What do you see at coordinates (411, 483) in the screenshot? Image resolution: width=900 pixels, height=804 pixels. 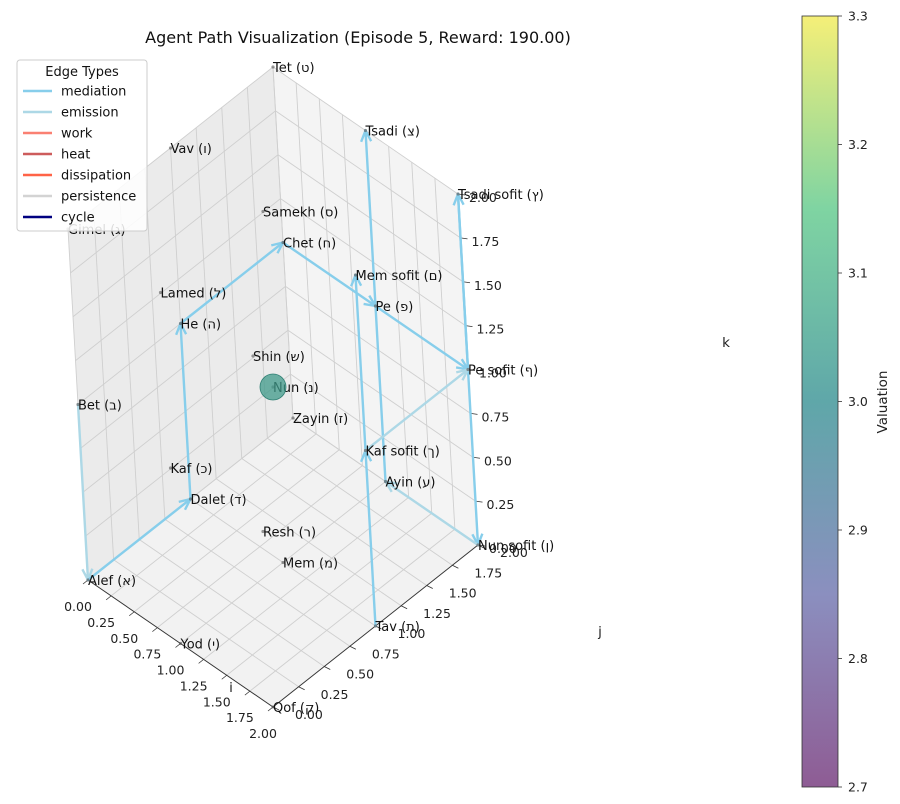 I see `node-label: Ayin (ע)` at bounding box center [411, 483].